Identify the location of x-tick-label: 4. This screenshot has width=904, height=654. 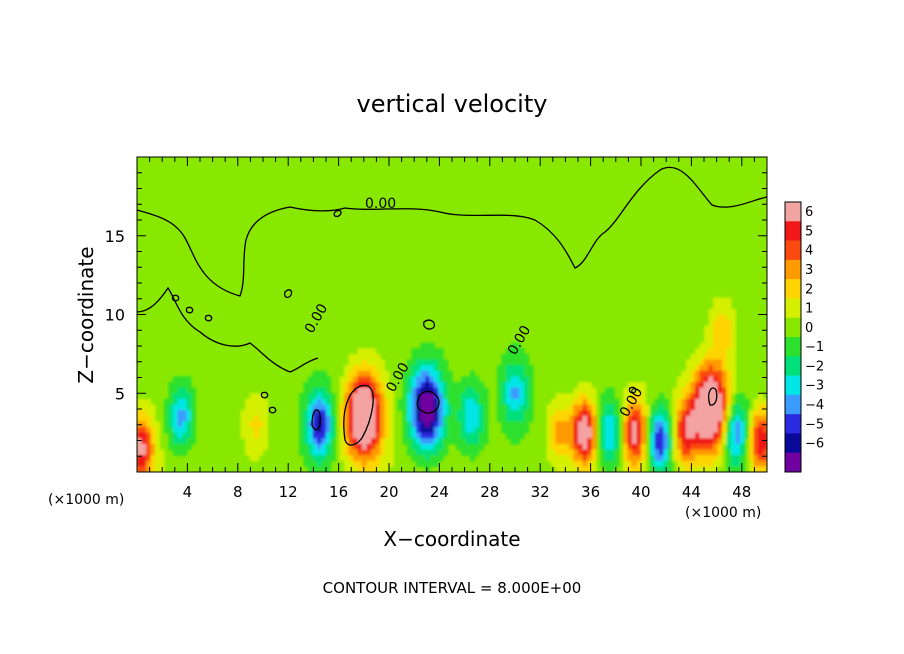
(188, 492).